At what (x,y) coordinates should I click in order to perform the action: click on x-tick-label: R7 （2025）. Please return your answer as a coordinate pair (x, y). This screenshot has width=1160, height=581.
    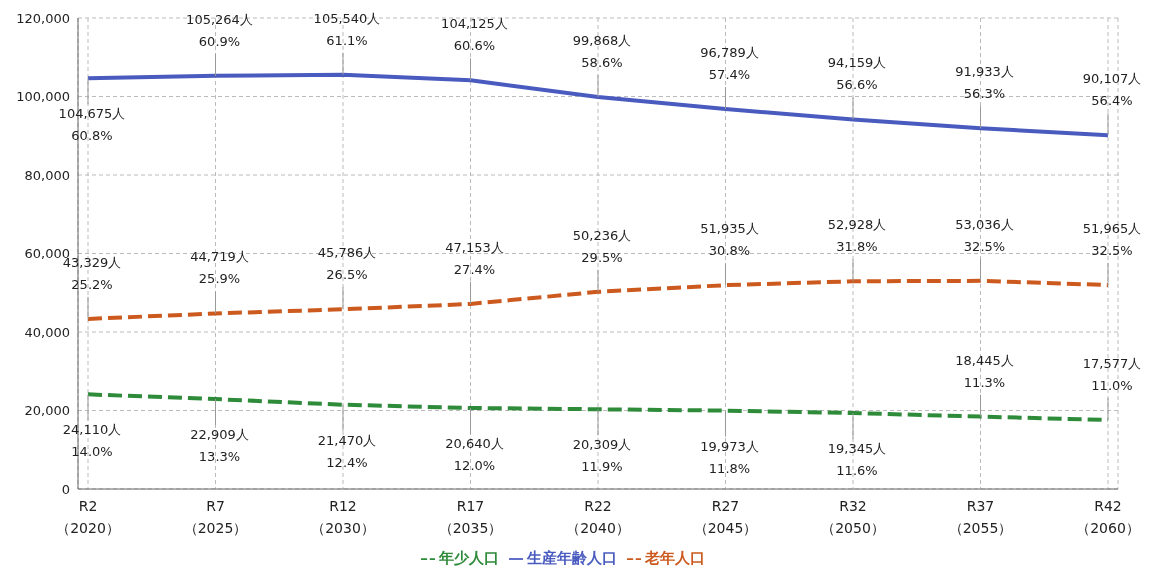
    Looking at the image, I should click on (215, 517).